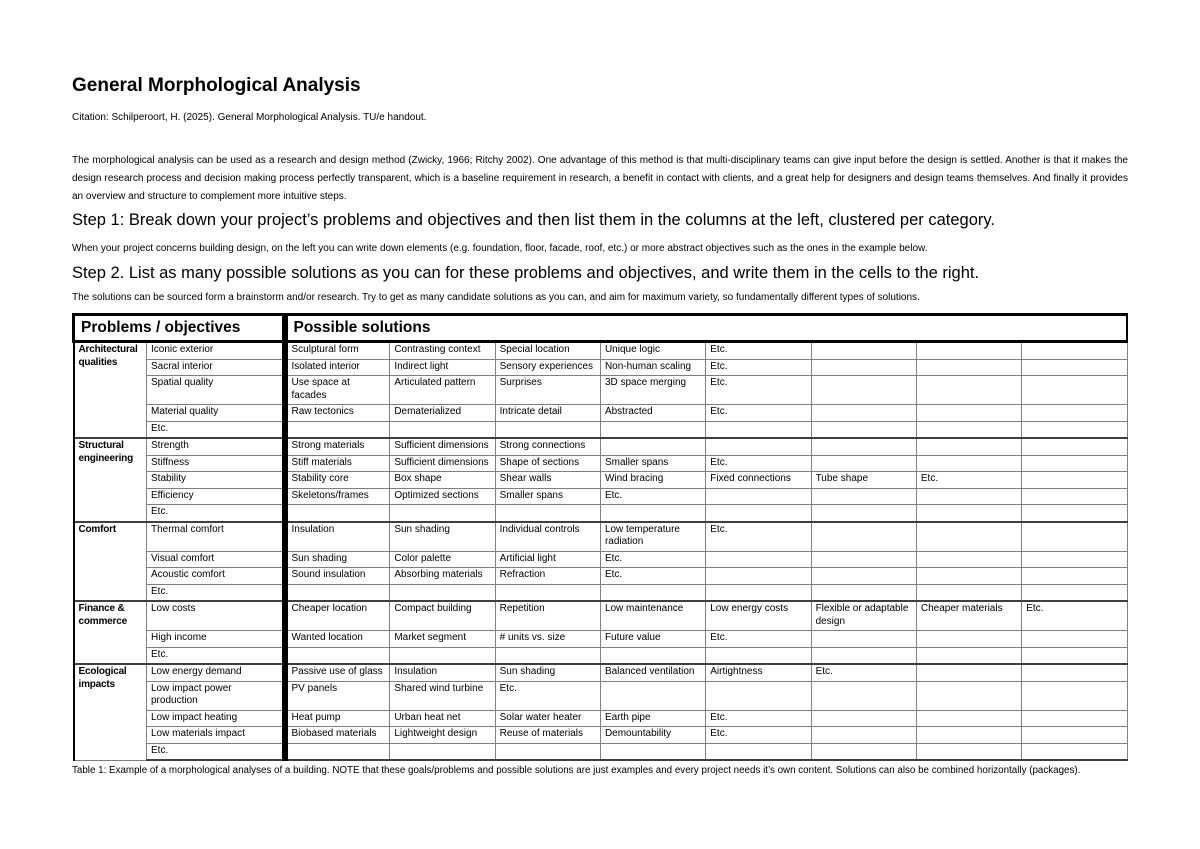 The width and height of the screenshot is (1200, 849). Describe the element at coordinates (215, 480) in the screenshot. I see `problem-cell: Stability` at that location.